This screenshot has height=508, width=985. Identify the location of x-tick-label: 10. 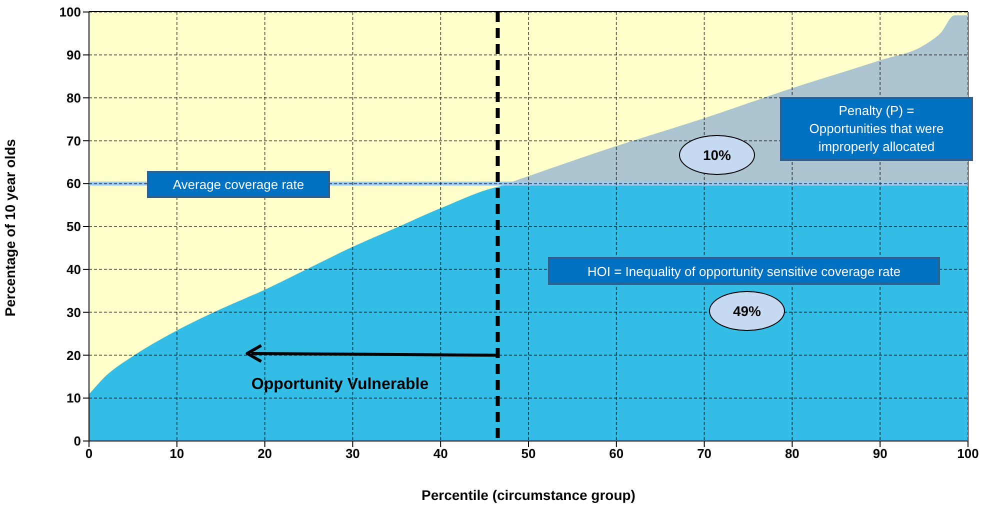
(177, 454).